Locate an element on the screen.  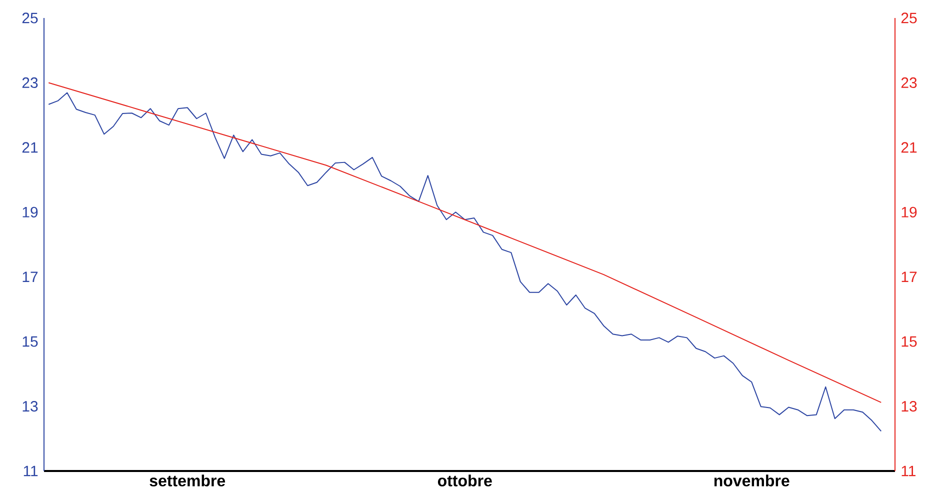
y-tick-label: 17 is located at coordinates (30, 277).